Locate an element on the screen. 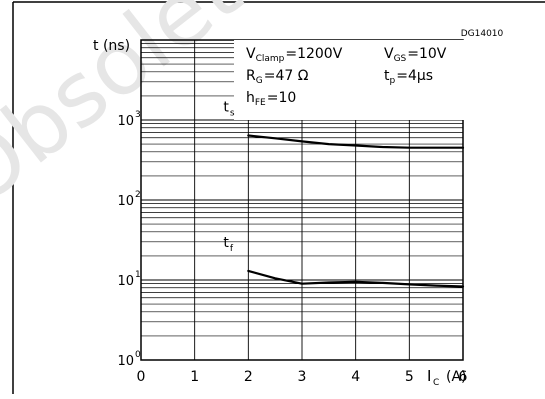  y-tick-label: 10 0 is located at coordinates (129, 359).